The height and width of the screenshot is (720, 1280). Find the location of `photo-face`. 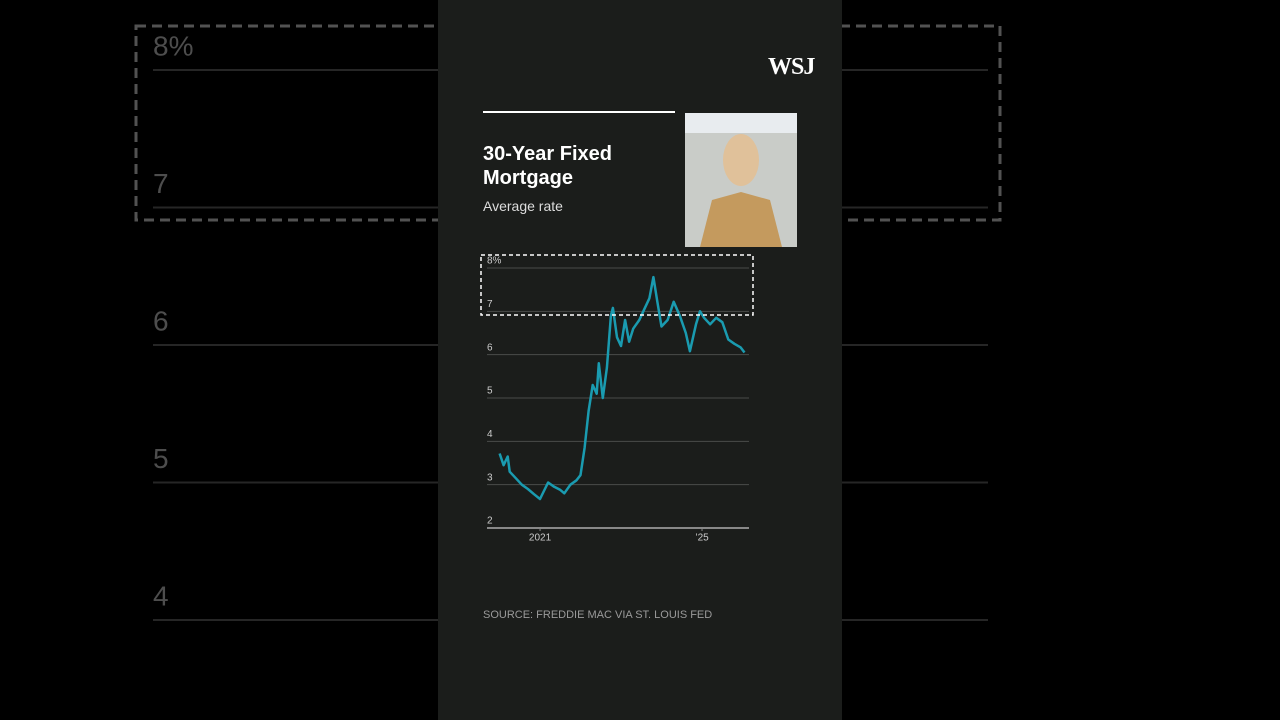

photo-face is located at coordinates (741, 160).